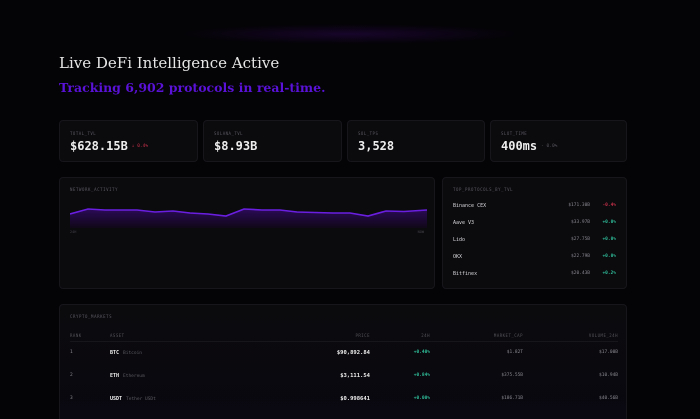 The image size is (700, 419). Describe the element at coordinates (608, 353) in the screenshot. I see `volume-cell: $17.00B` at that location.